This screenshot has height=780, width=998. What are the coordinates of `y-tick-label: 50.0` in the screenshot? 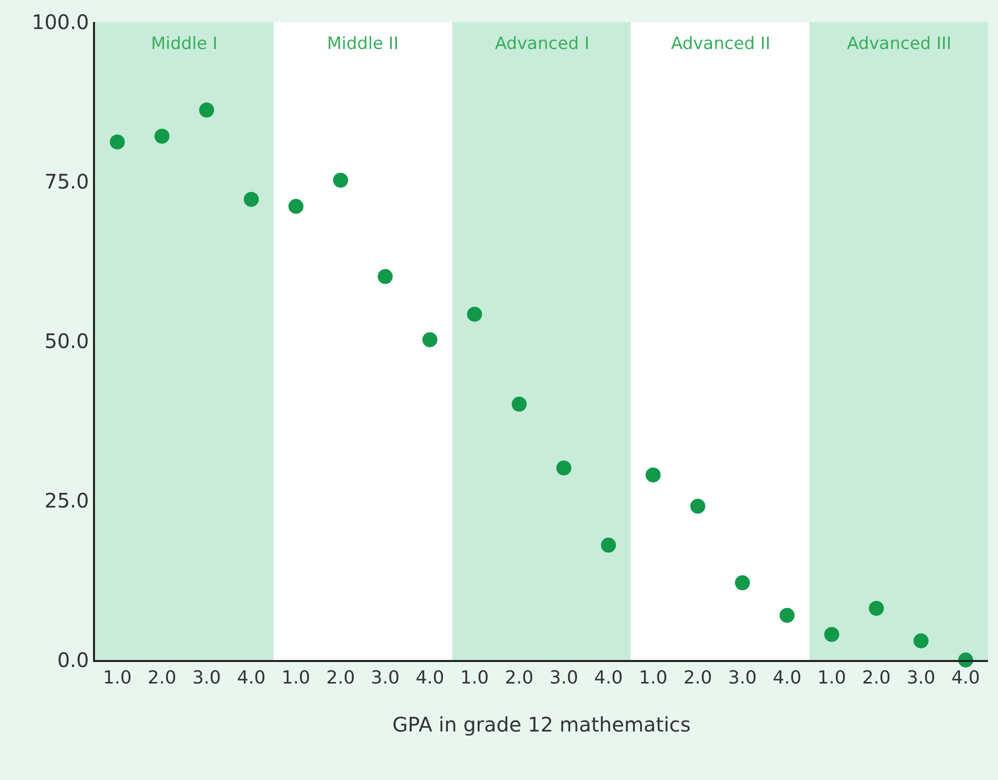 It's located at (66, 341).